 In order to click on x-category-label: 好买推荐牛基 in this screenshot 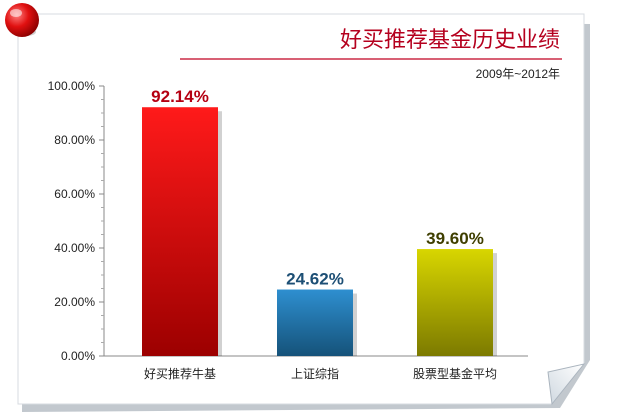, I will do `click(180, 373)`.